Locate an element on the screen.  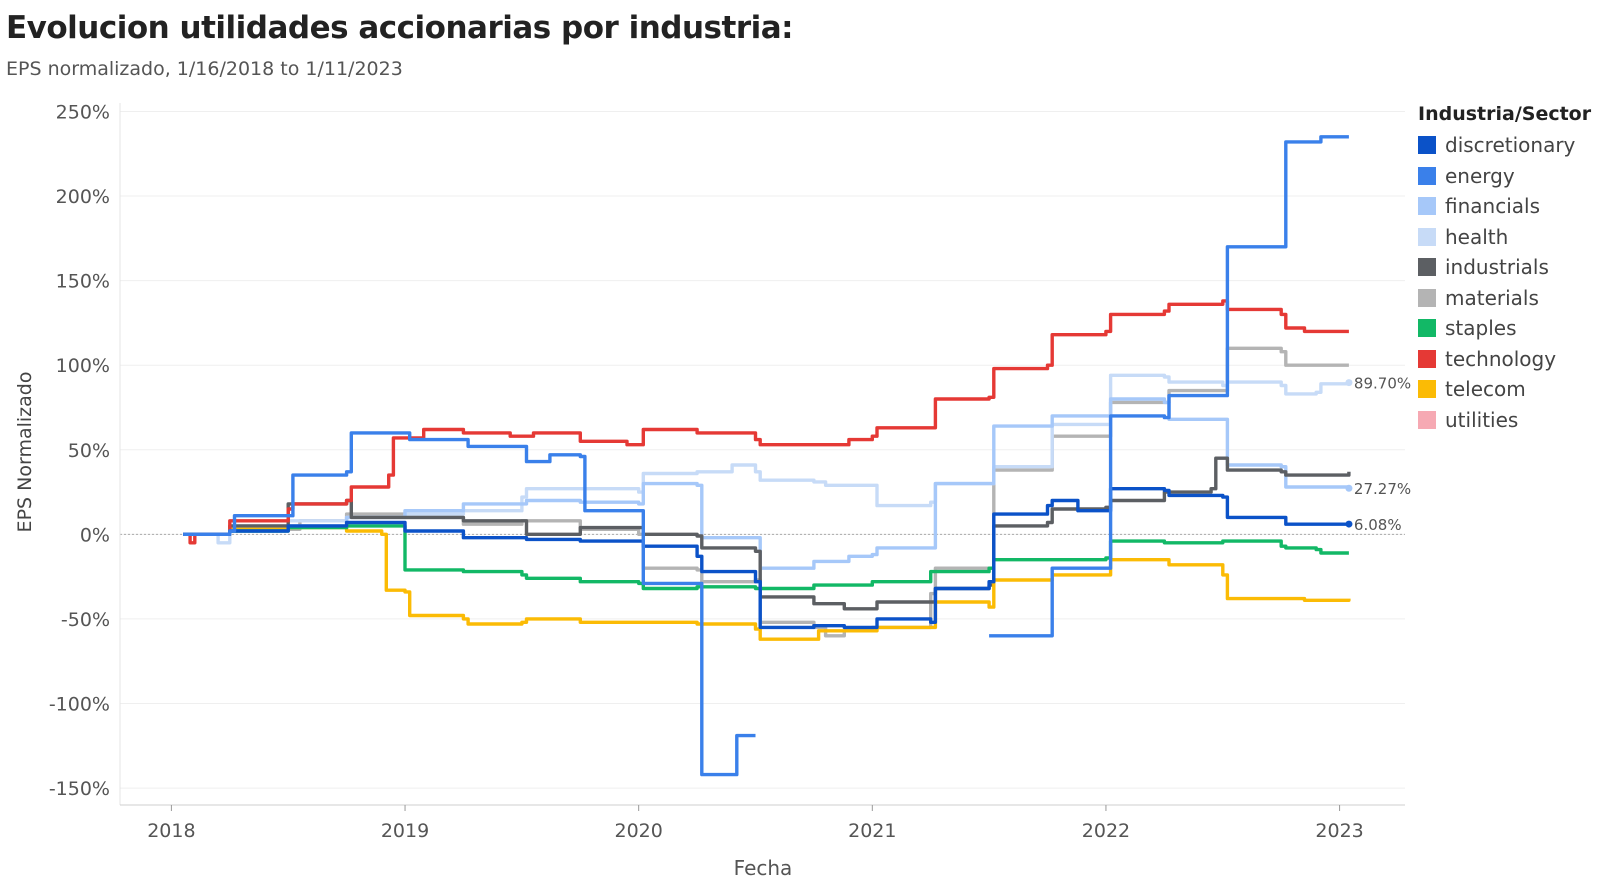
series-line-discretionary is located at coordinates (767, 558).